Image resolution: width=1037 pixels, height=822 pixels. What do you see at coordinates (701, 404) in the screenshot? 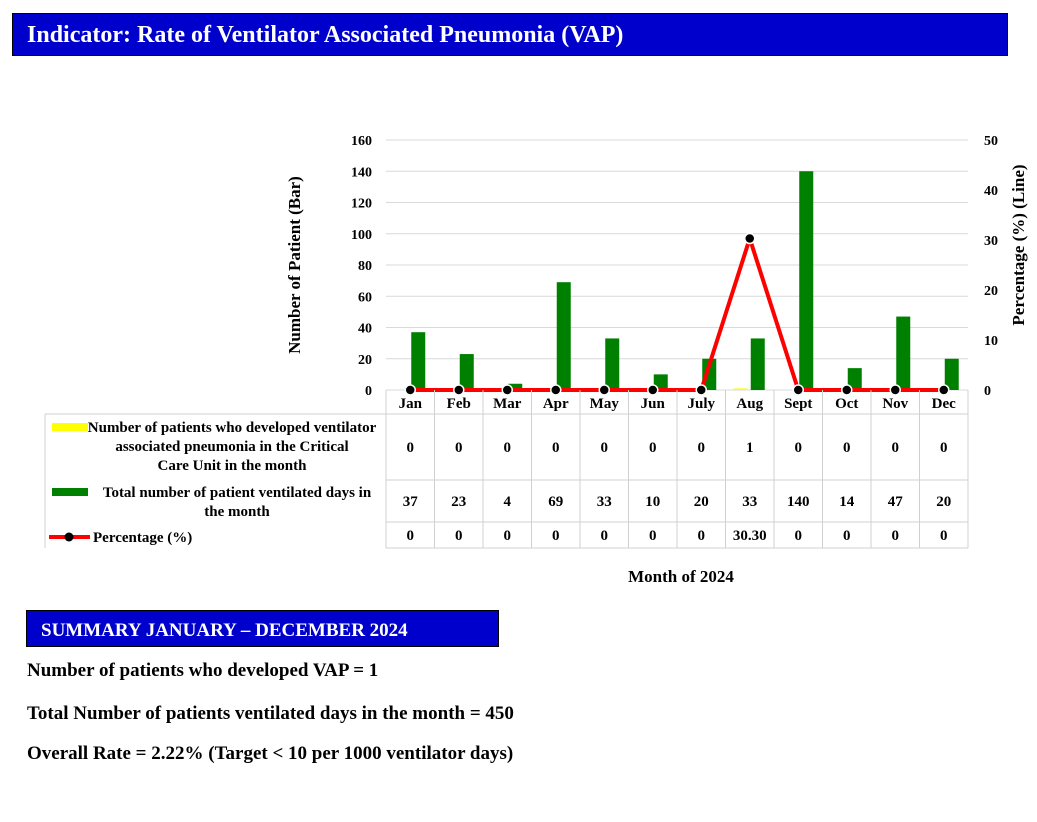
I see `x-tick-label: July` at bounding box center [701, 404].